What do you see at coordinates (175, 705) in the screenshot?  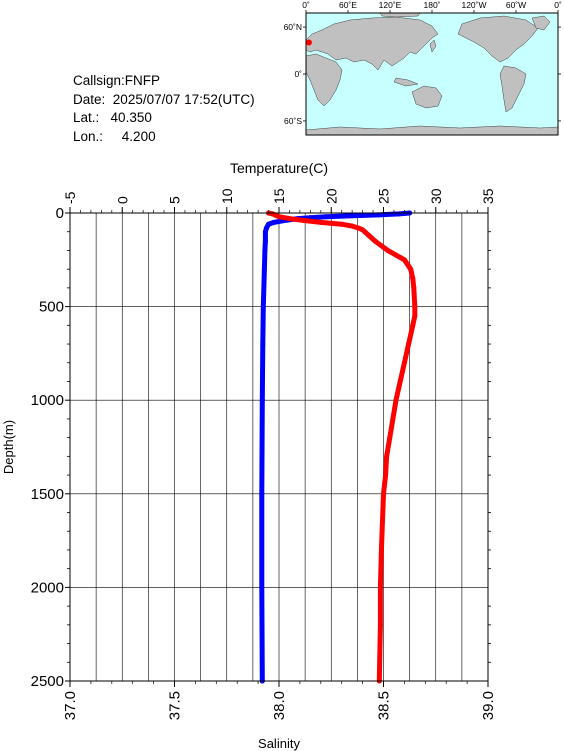 I see `bottom-tick-label: 37.5` at bounding box center [175, 705].